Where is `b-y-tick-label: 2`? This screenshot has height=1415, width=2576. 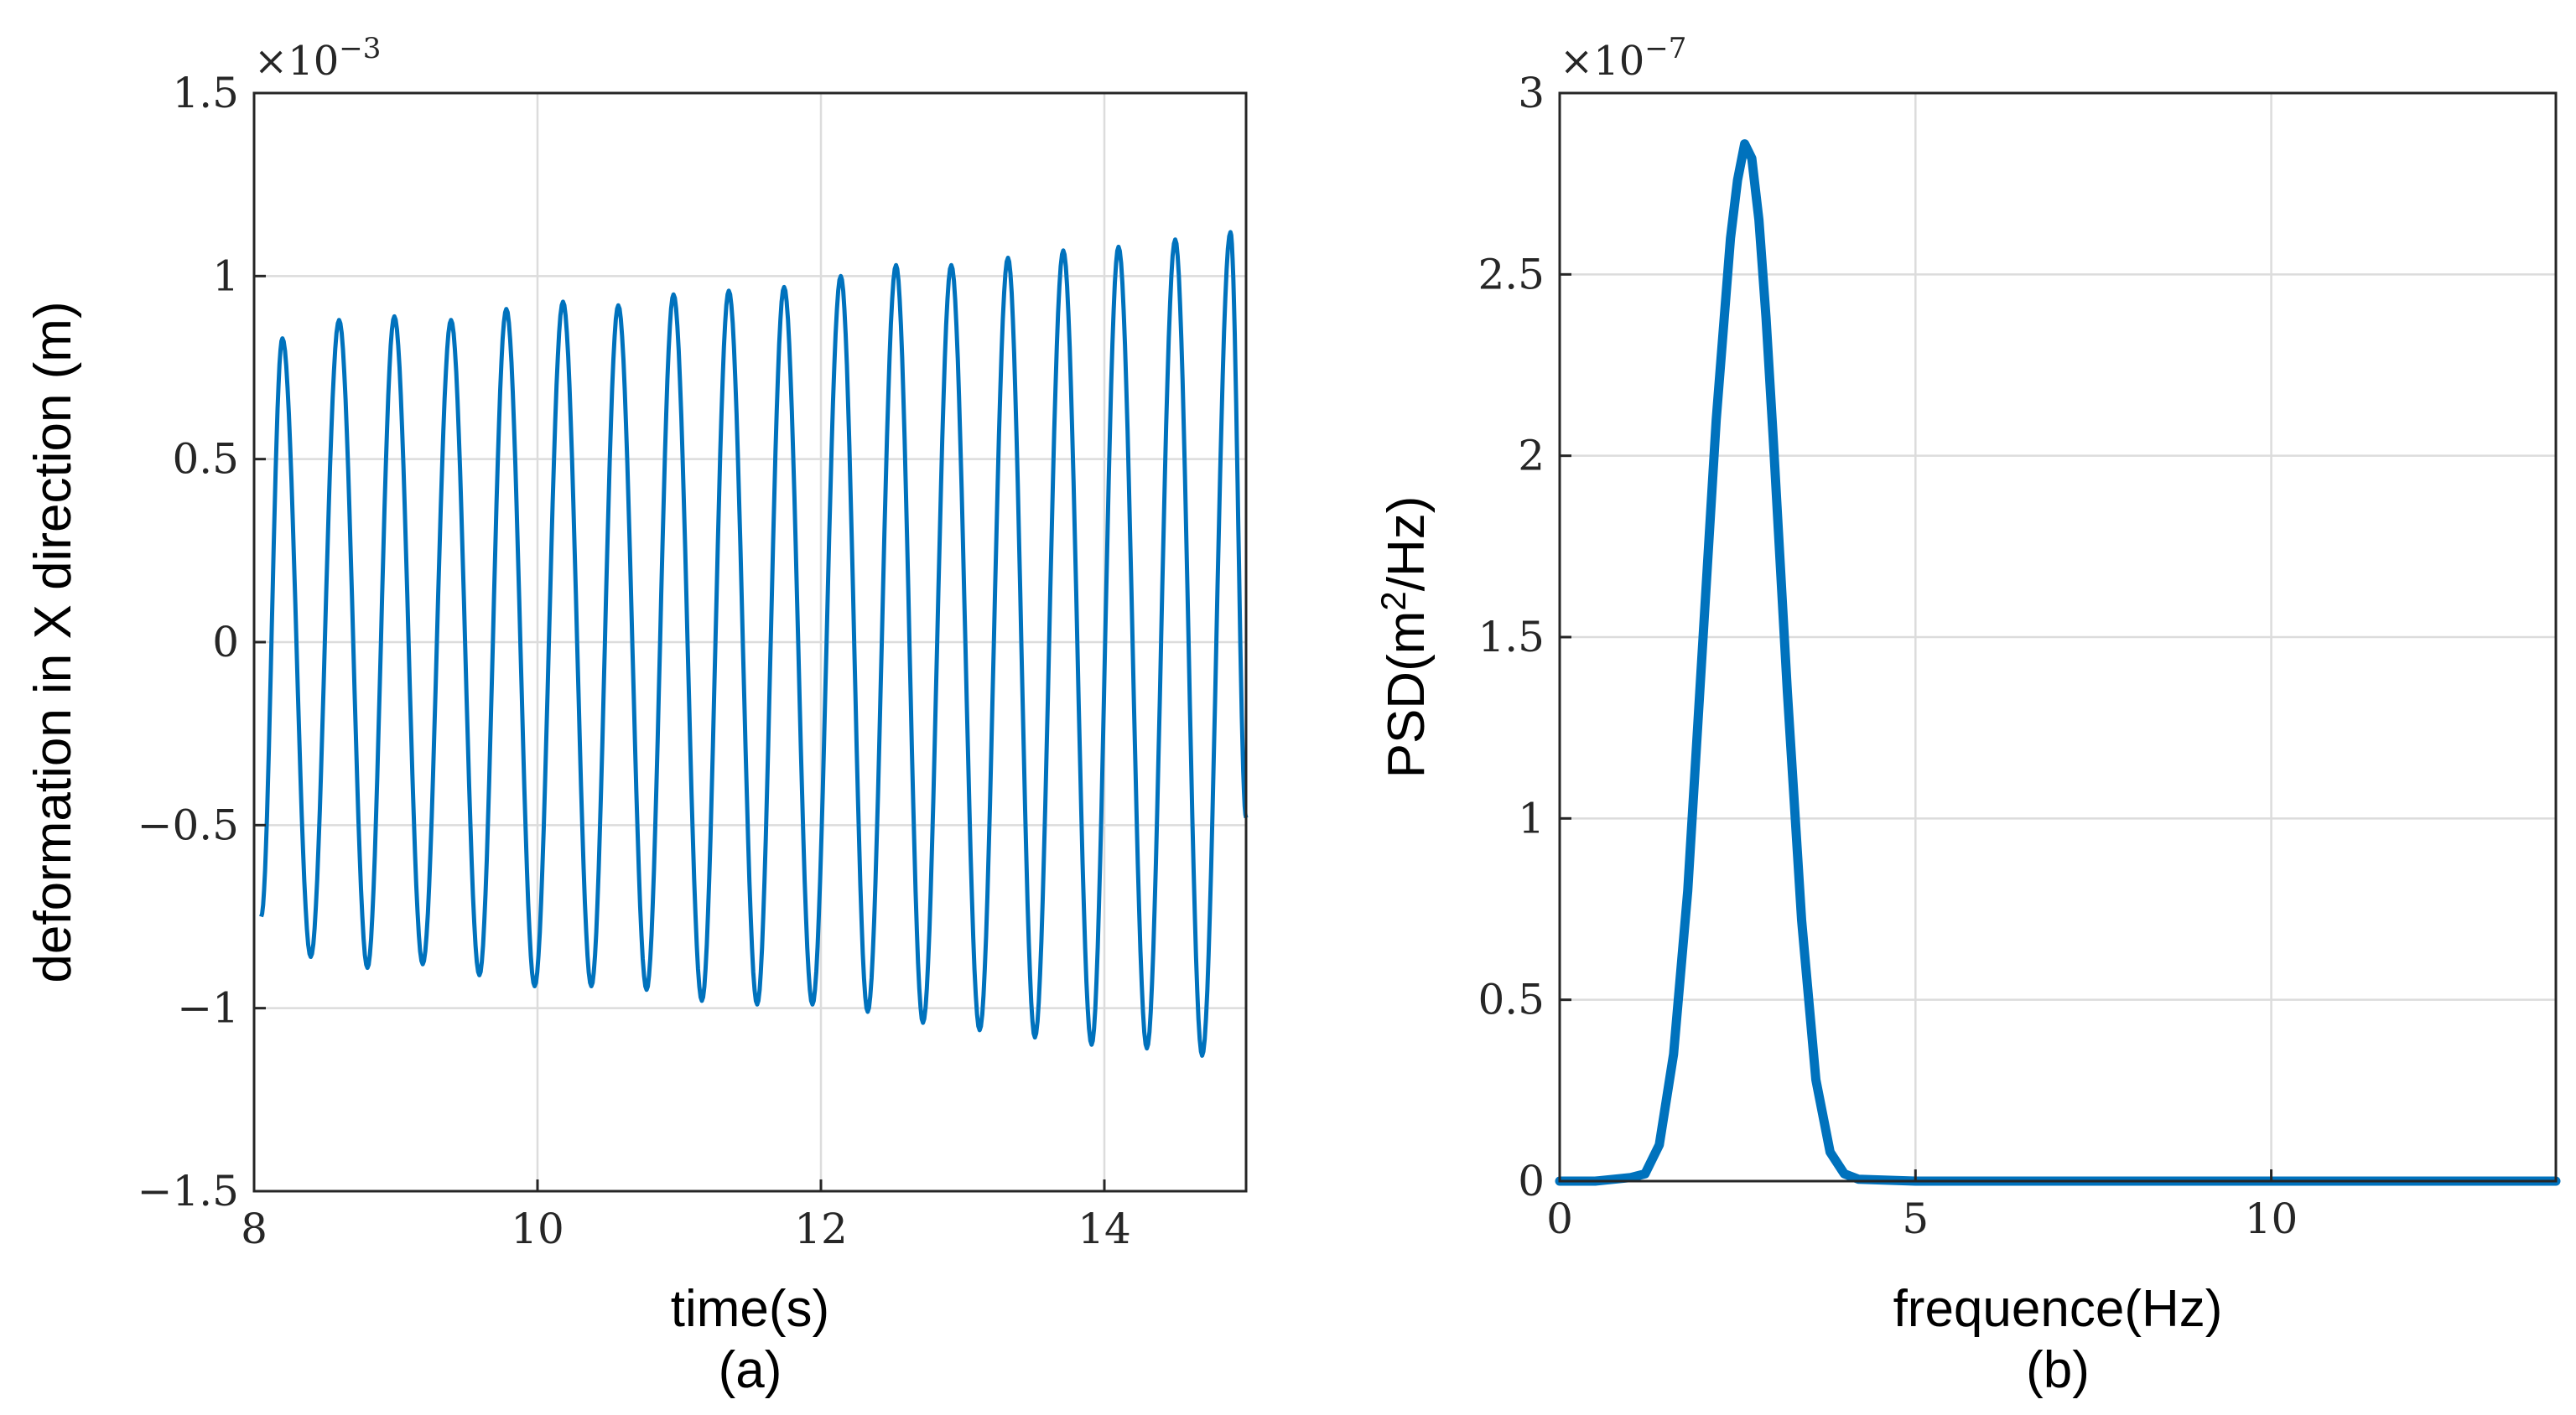
b-y-tick-label: 2 is located at coordinates (1531, 456).